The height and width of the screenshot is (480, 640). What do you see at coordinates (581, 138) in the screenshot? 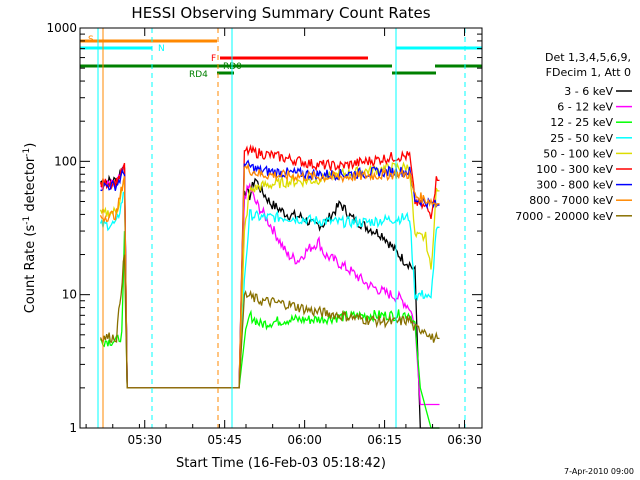
I see `legend-label-3: 25 - 50 keV` at bounding box center [581, 138].